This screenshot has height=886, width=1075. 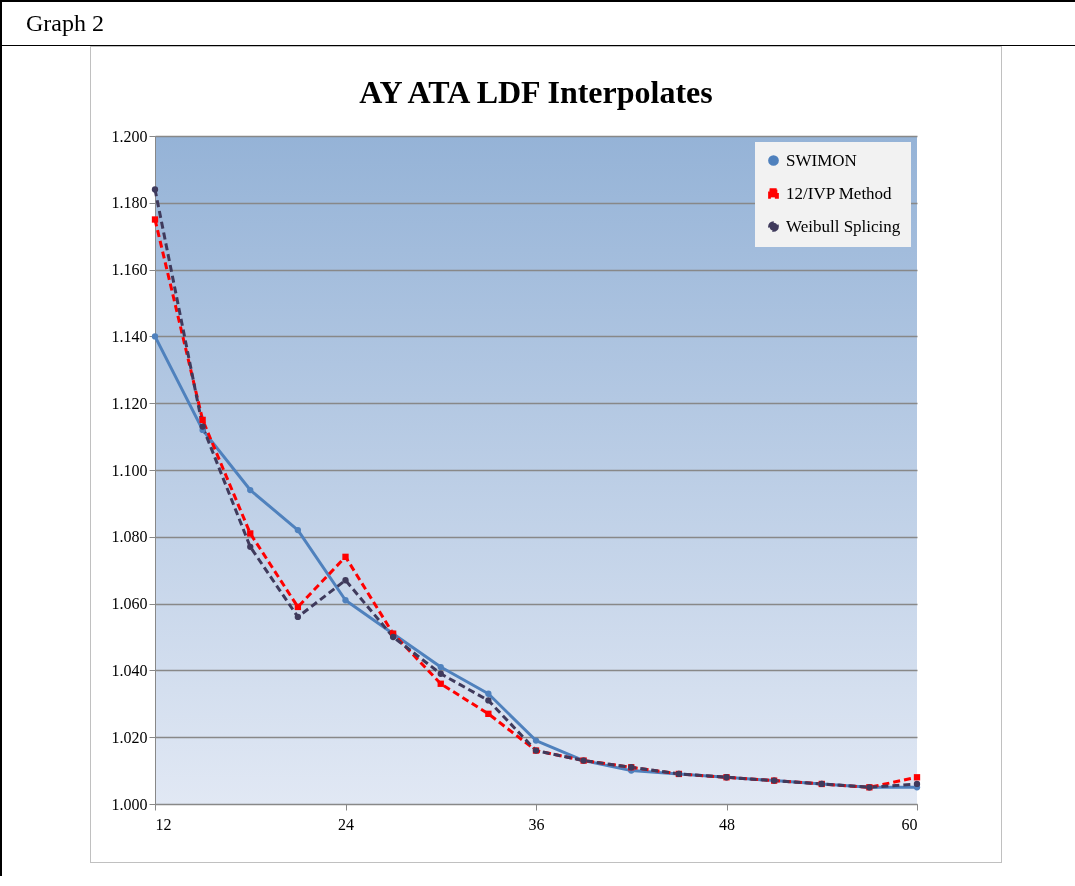 What do you see at coordinates (536, 824) in the screenshot?
I see `x-tick-label: 36` at bounding box center [536, 824].